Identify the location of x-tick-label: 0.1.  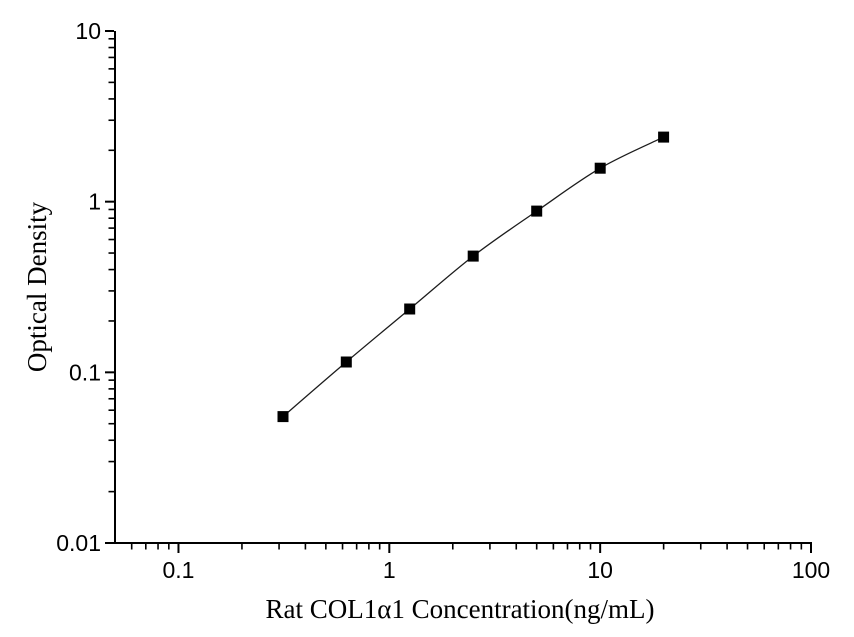
(178, 570).